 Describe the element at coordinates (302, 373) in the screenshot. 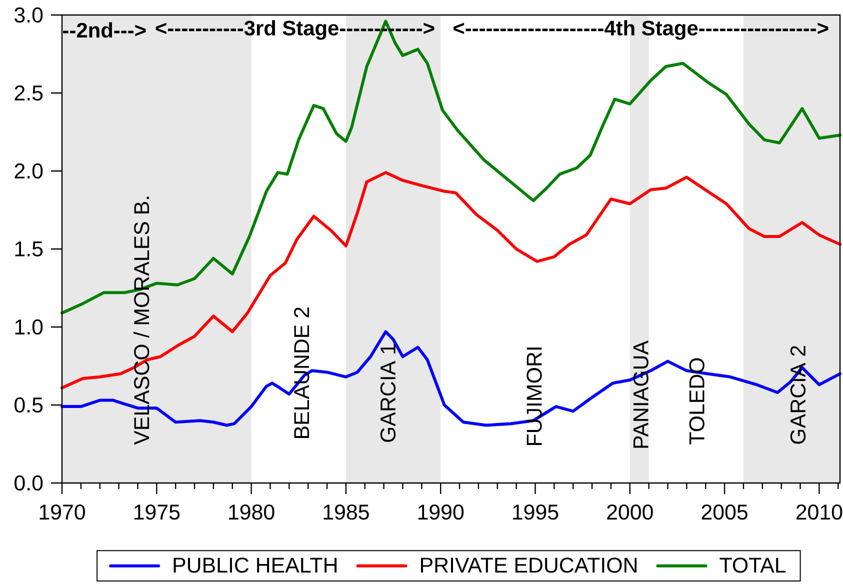

I see `annotation: BELAUNDE 2` at that location.